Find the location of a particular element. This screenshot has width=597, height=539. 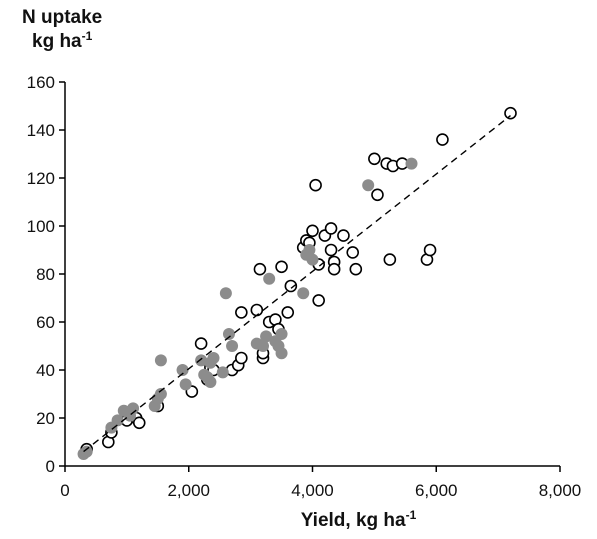

x-tick-label: 2,000 is located at coordinates (188, 490).